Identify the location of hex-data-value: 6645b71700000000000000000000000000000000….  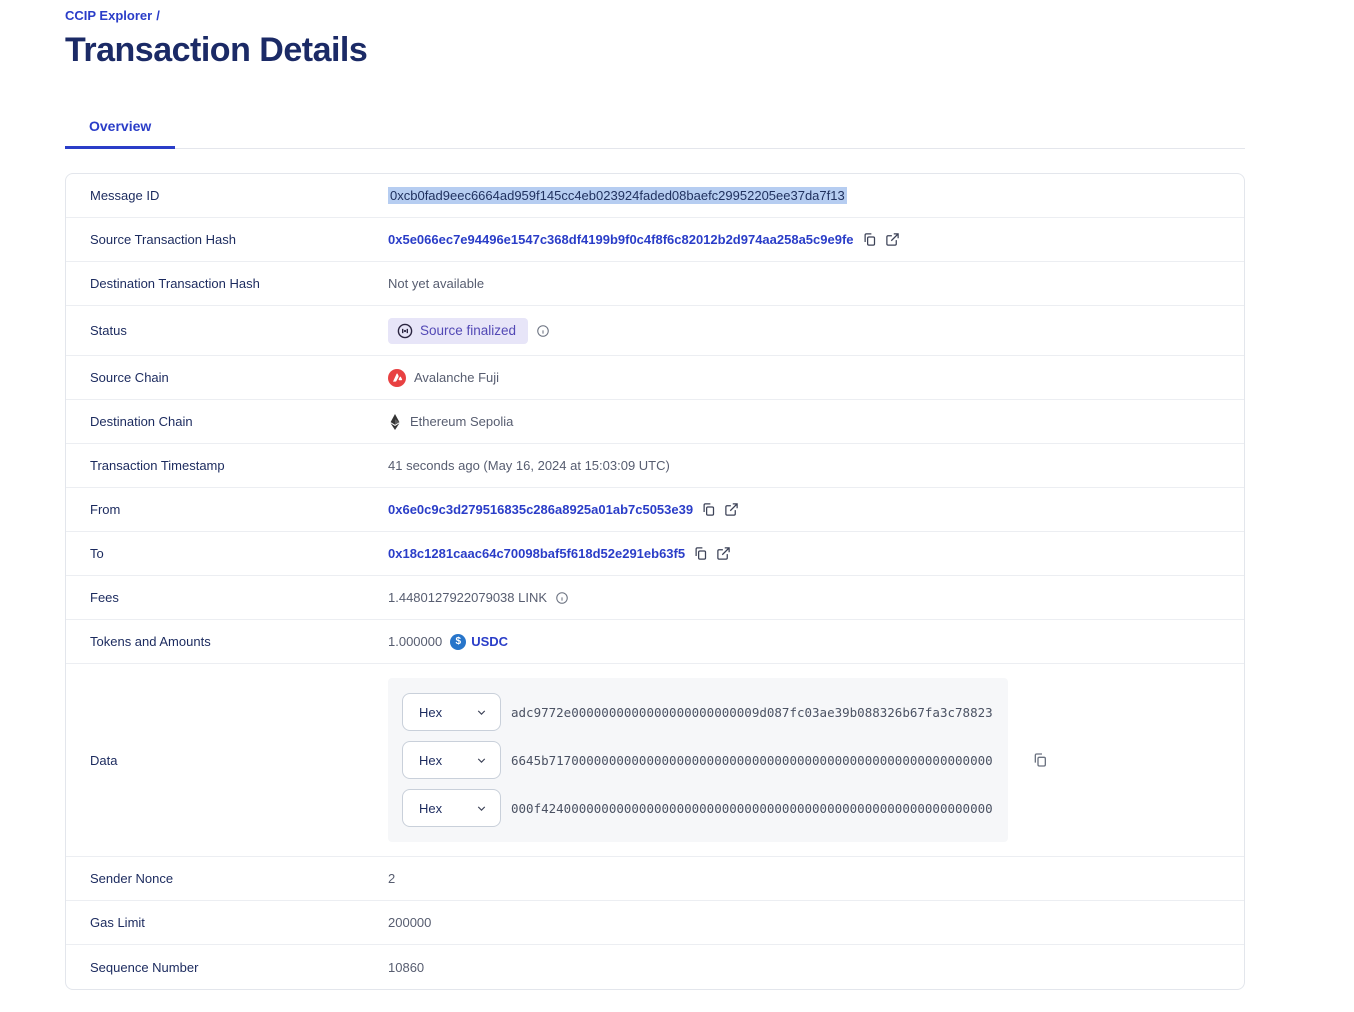
(752, 760).